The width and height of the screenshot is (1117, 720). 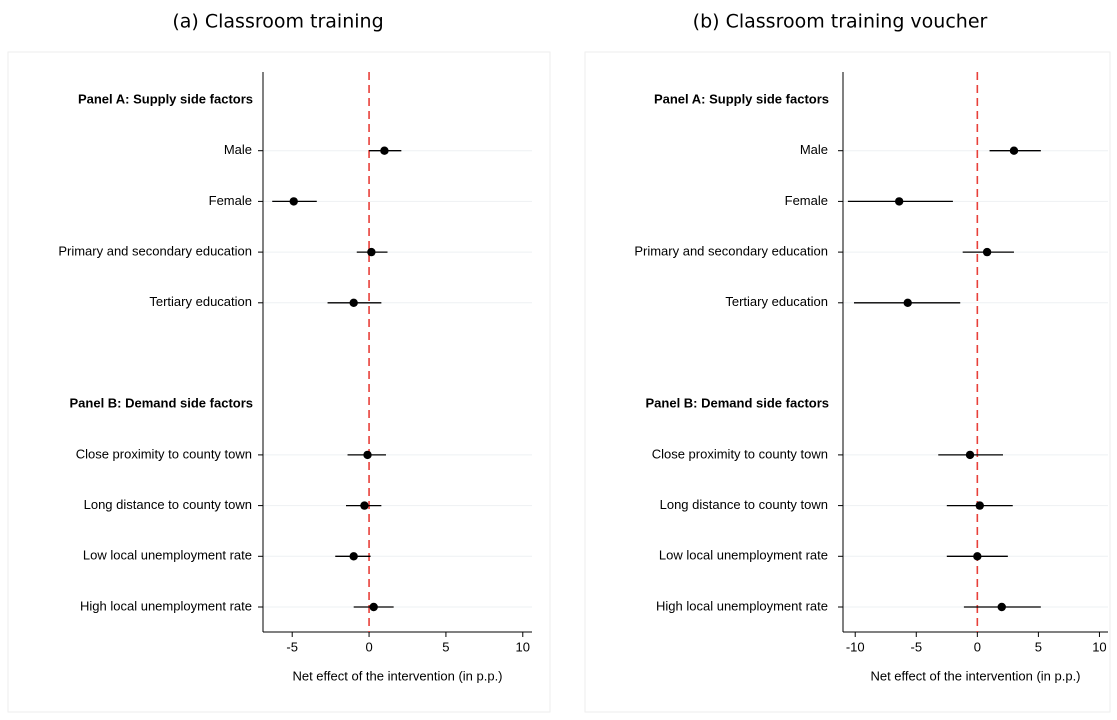 I want to click on chart-title: (b) Classroom training voucher, so click(x=840, y=22).